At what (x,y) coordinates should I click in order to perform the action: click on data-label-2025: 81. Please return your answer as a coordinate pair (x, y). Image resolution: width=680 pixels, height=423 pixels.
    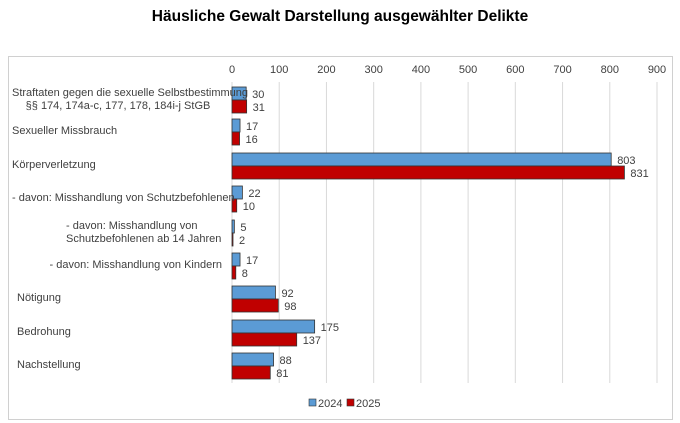
    Looking at the image, I should click on (282, 374).